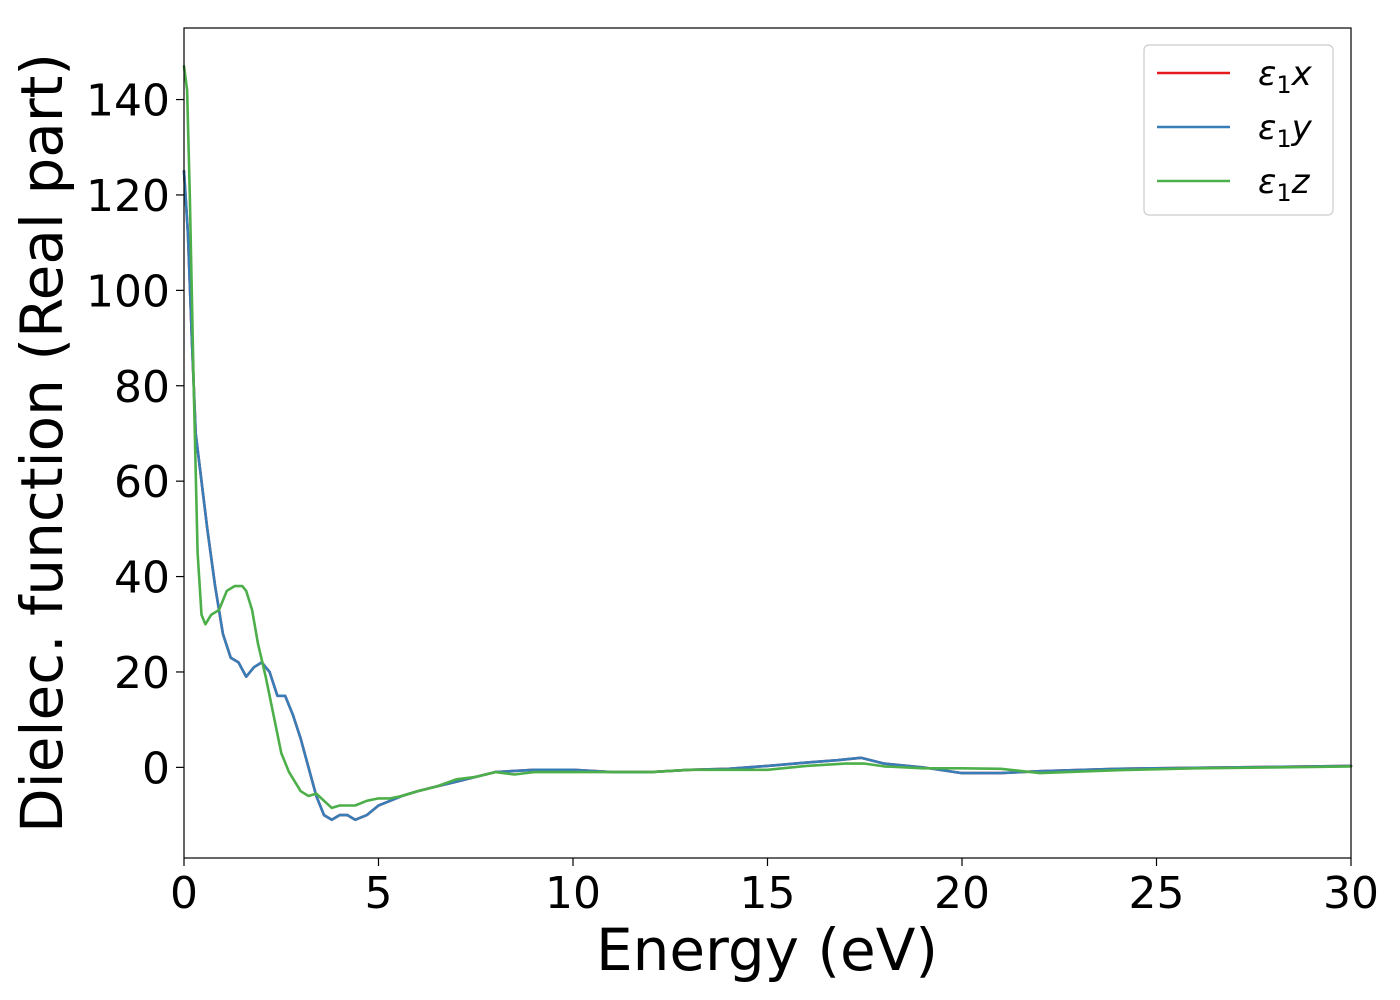 This screenshot has height=1000, width=1400. I want to click on y-tick-label: 0, so click(156, 768).